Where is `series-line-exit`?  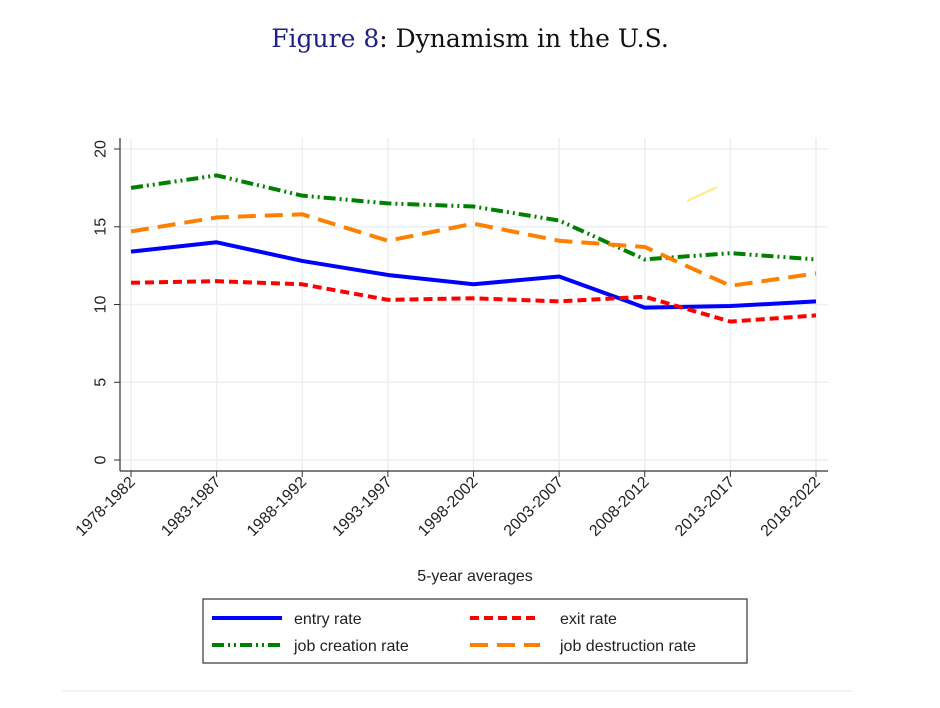
series-line-exit is located at coordinates (473, 301).